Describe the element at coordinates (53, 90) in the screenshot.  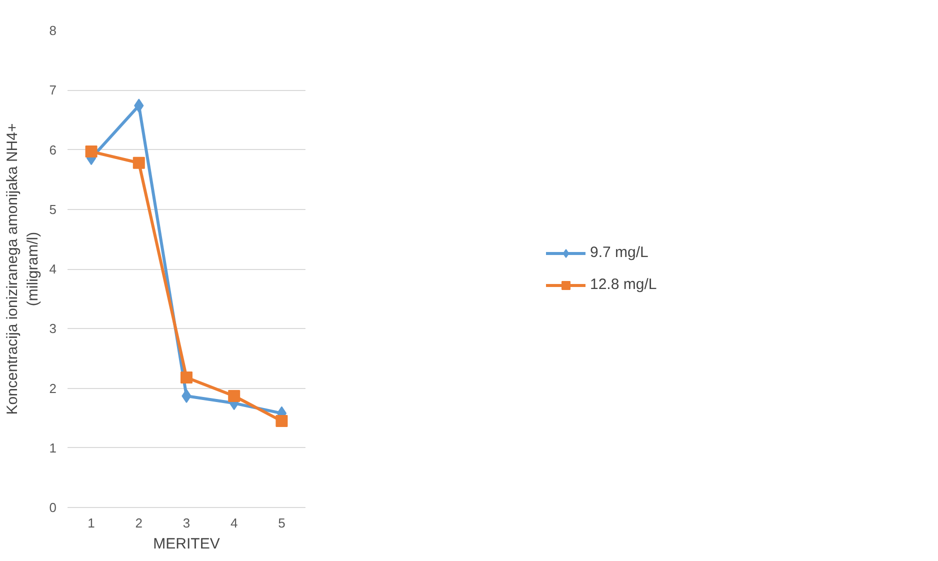
I see `y-tick-label: 7` at that location.